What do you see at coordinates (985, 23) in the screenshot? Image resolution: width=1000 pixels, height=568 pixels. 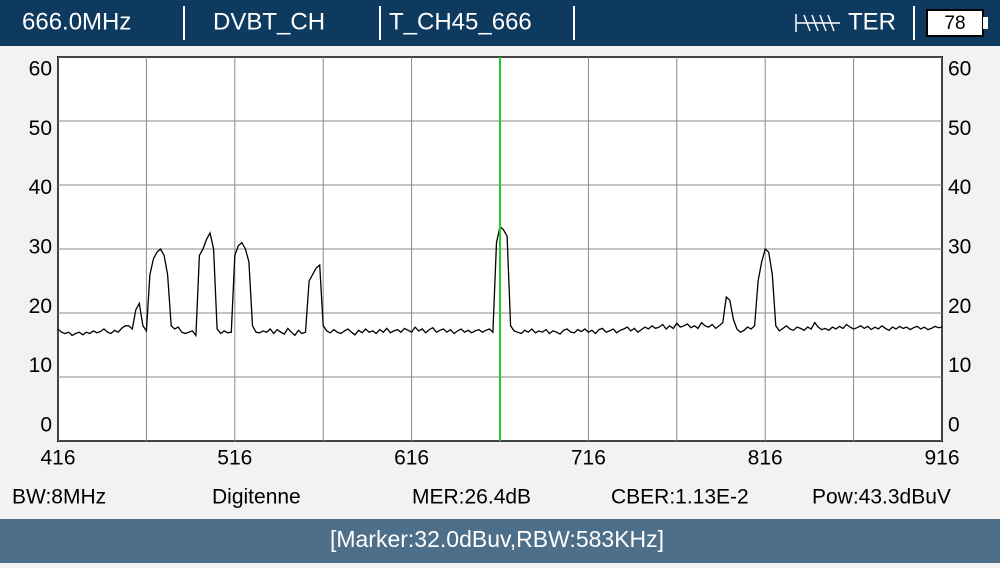 I see `battery-tip` at bounding box center [985, 23].